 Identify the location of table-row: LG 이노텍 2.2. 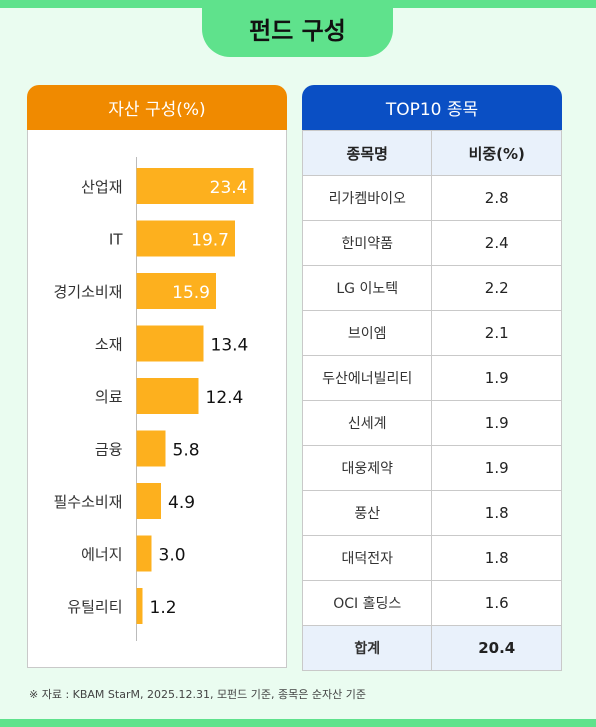
(431, 288).